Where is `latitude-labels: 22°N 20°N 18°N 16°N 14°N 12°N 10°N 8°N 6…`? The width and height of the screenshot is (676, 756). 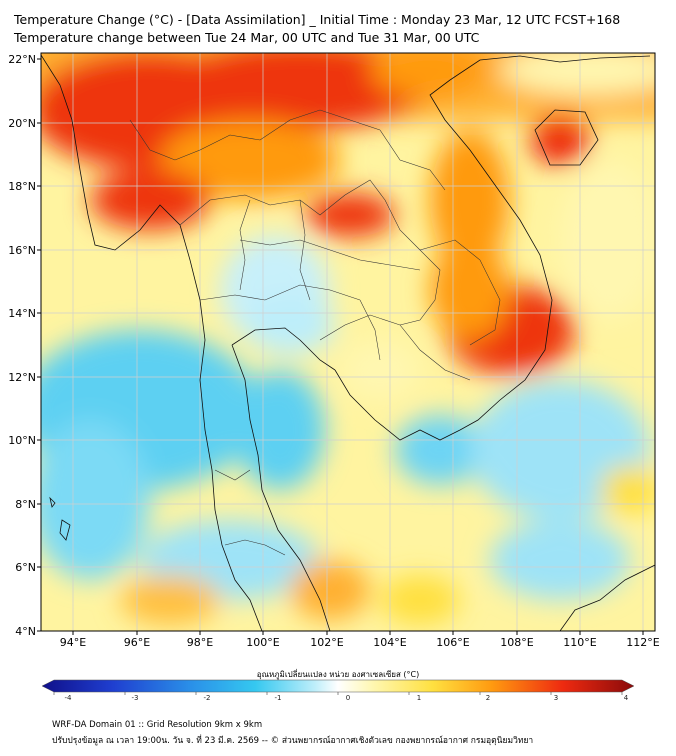
latitude-labels: 22°N 20°N 18°N 16°N 14°N 12°N 10°N 8°N 6… is located at coordinates (22, 345).